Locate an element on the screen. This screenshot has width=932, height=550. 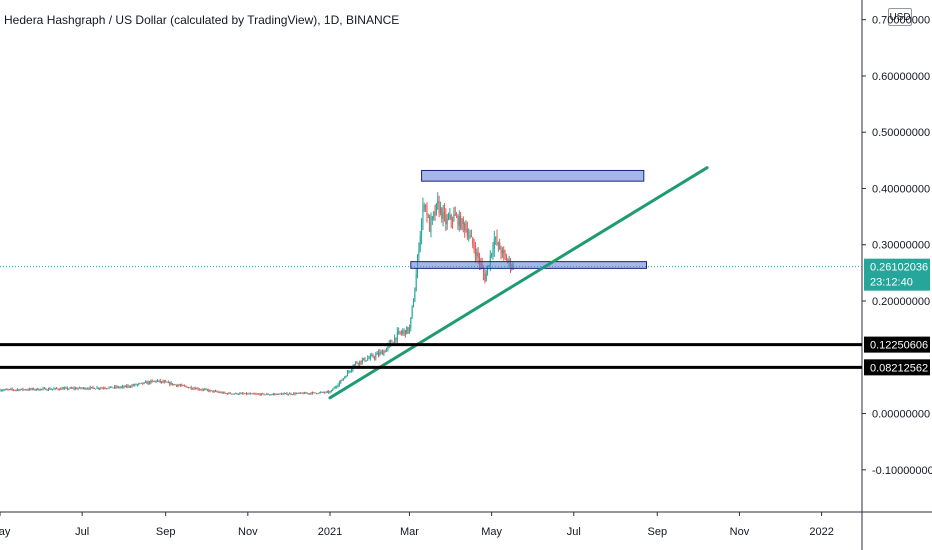
y-tick-label: 0.20000000 is located at coordinates (901, 302).